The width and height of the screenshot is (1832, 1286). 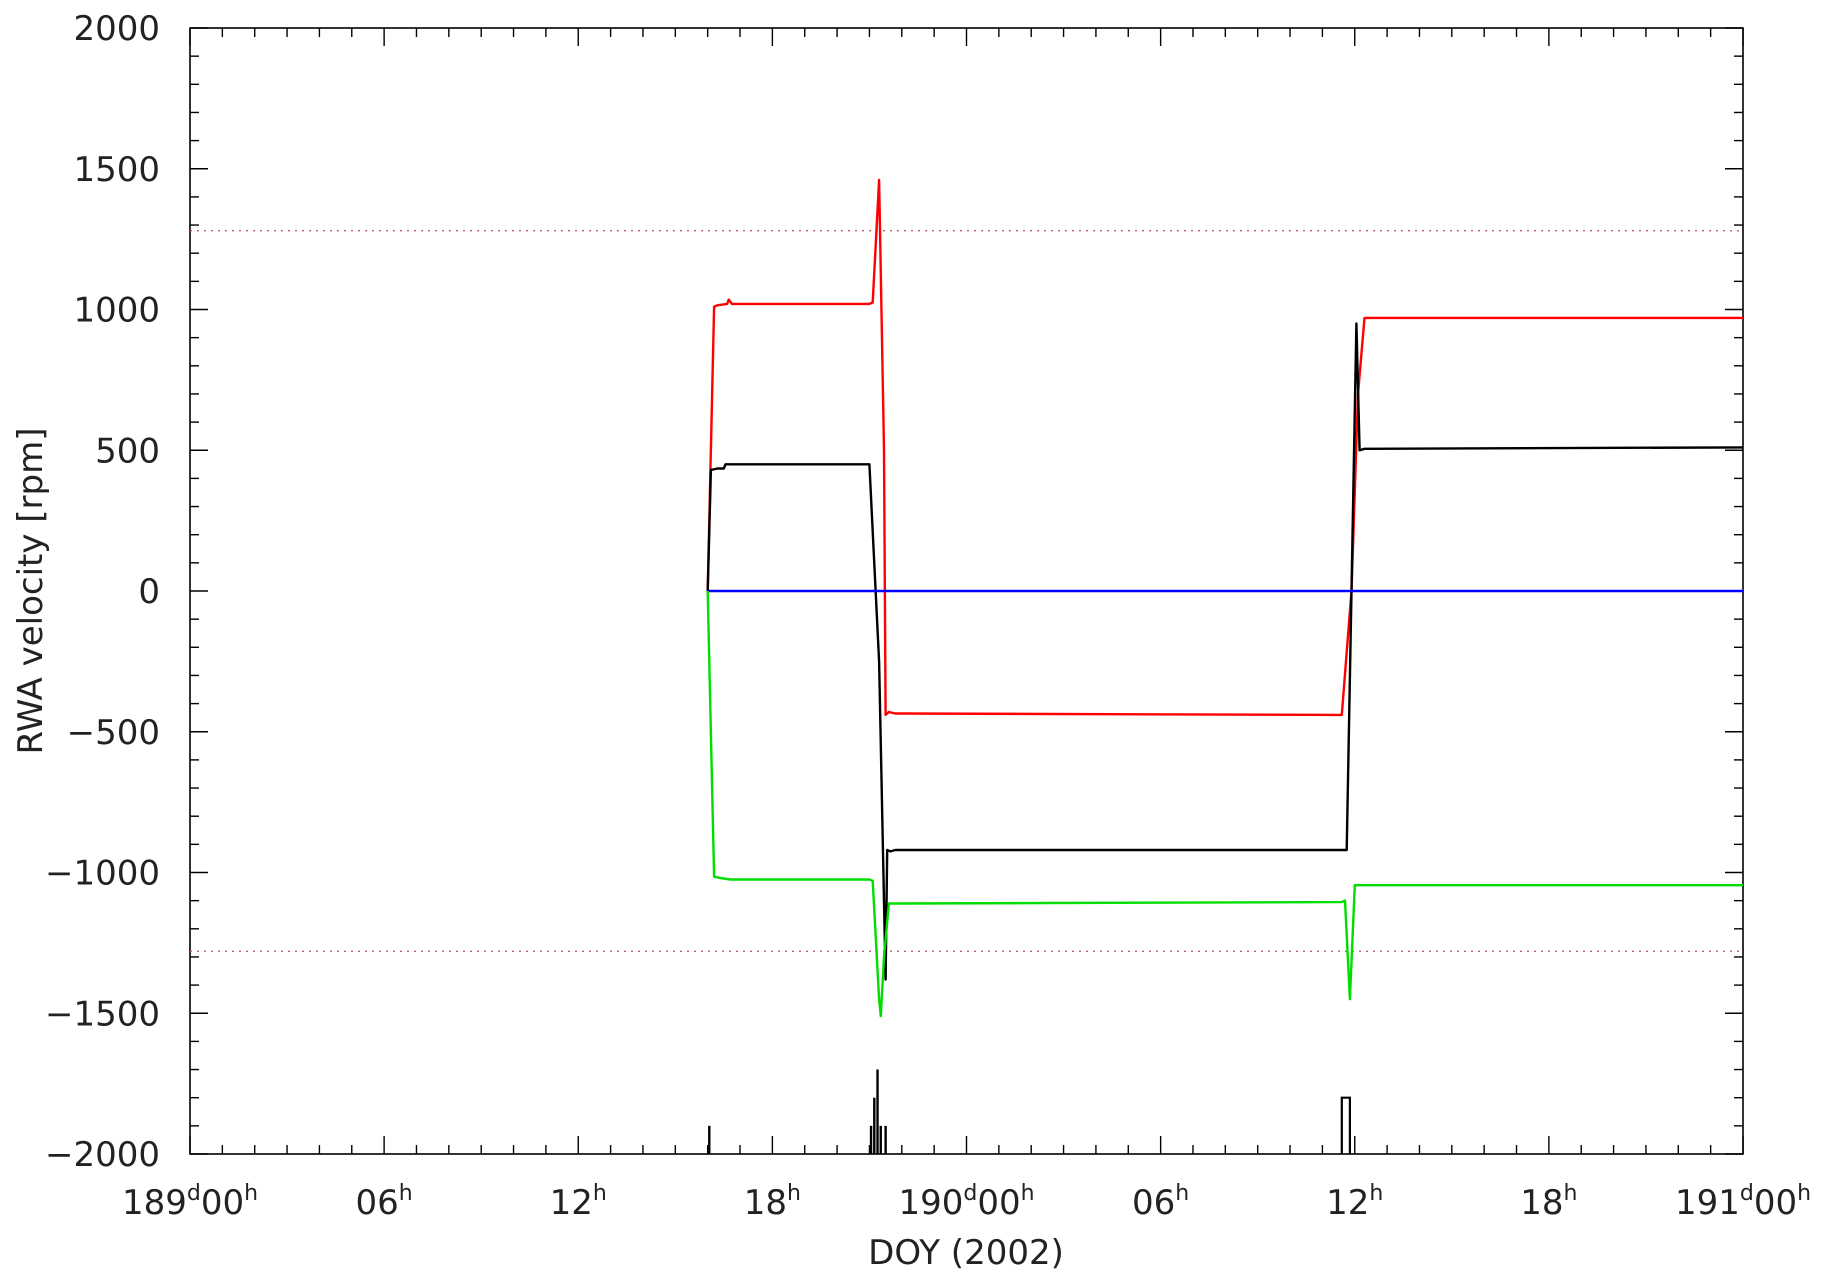 I want to click on y-axis-title: RWA velocity [rpm], so click(x=31, y=591).